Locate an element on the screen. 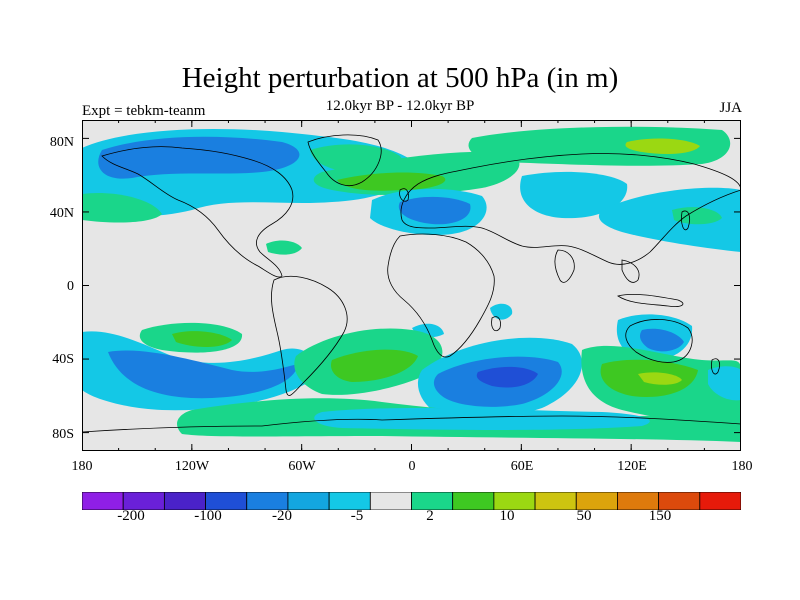  lat-label-80n: 80N is located at coordinates (61, 142).